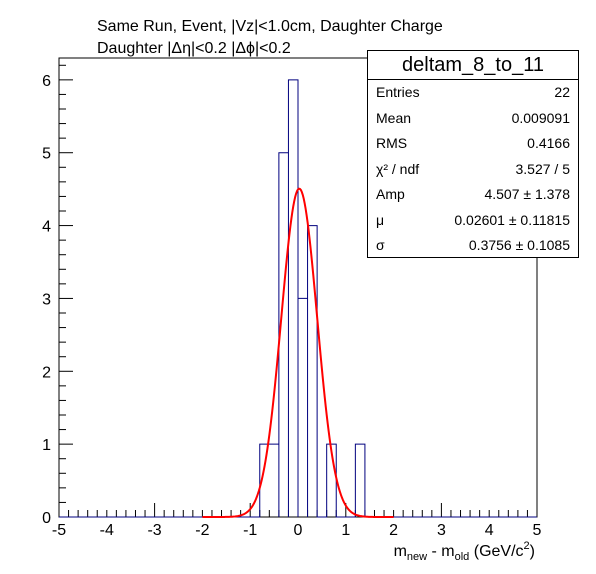 The width and height of the screenshot is (596, 574). Describe the element at coordinates (540, 117) in the screenshot. I see `stats-value: 0.009091` at that location.